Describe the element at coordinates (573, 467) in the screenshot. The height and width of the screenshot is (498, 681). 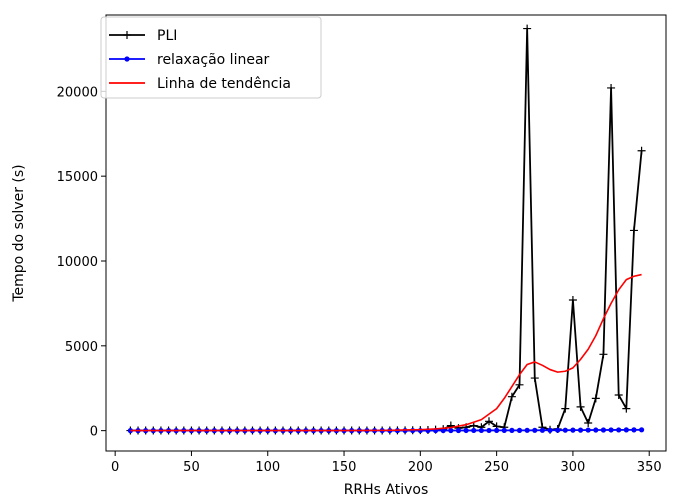
I see `x-tick-label: 300` at that location.